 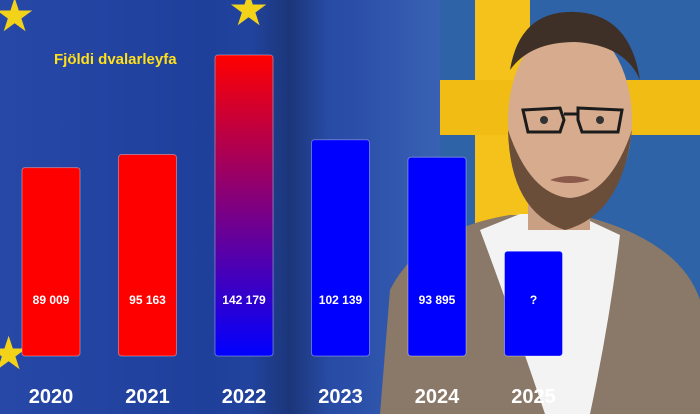 I want to click on face, so click(x=570, y=120).